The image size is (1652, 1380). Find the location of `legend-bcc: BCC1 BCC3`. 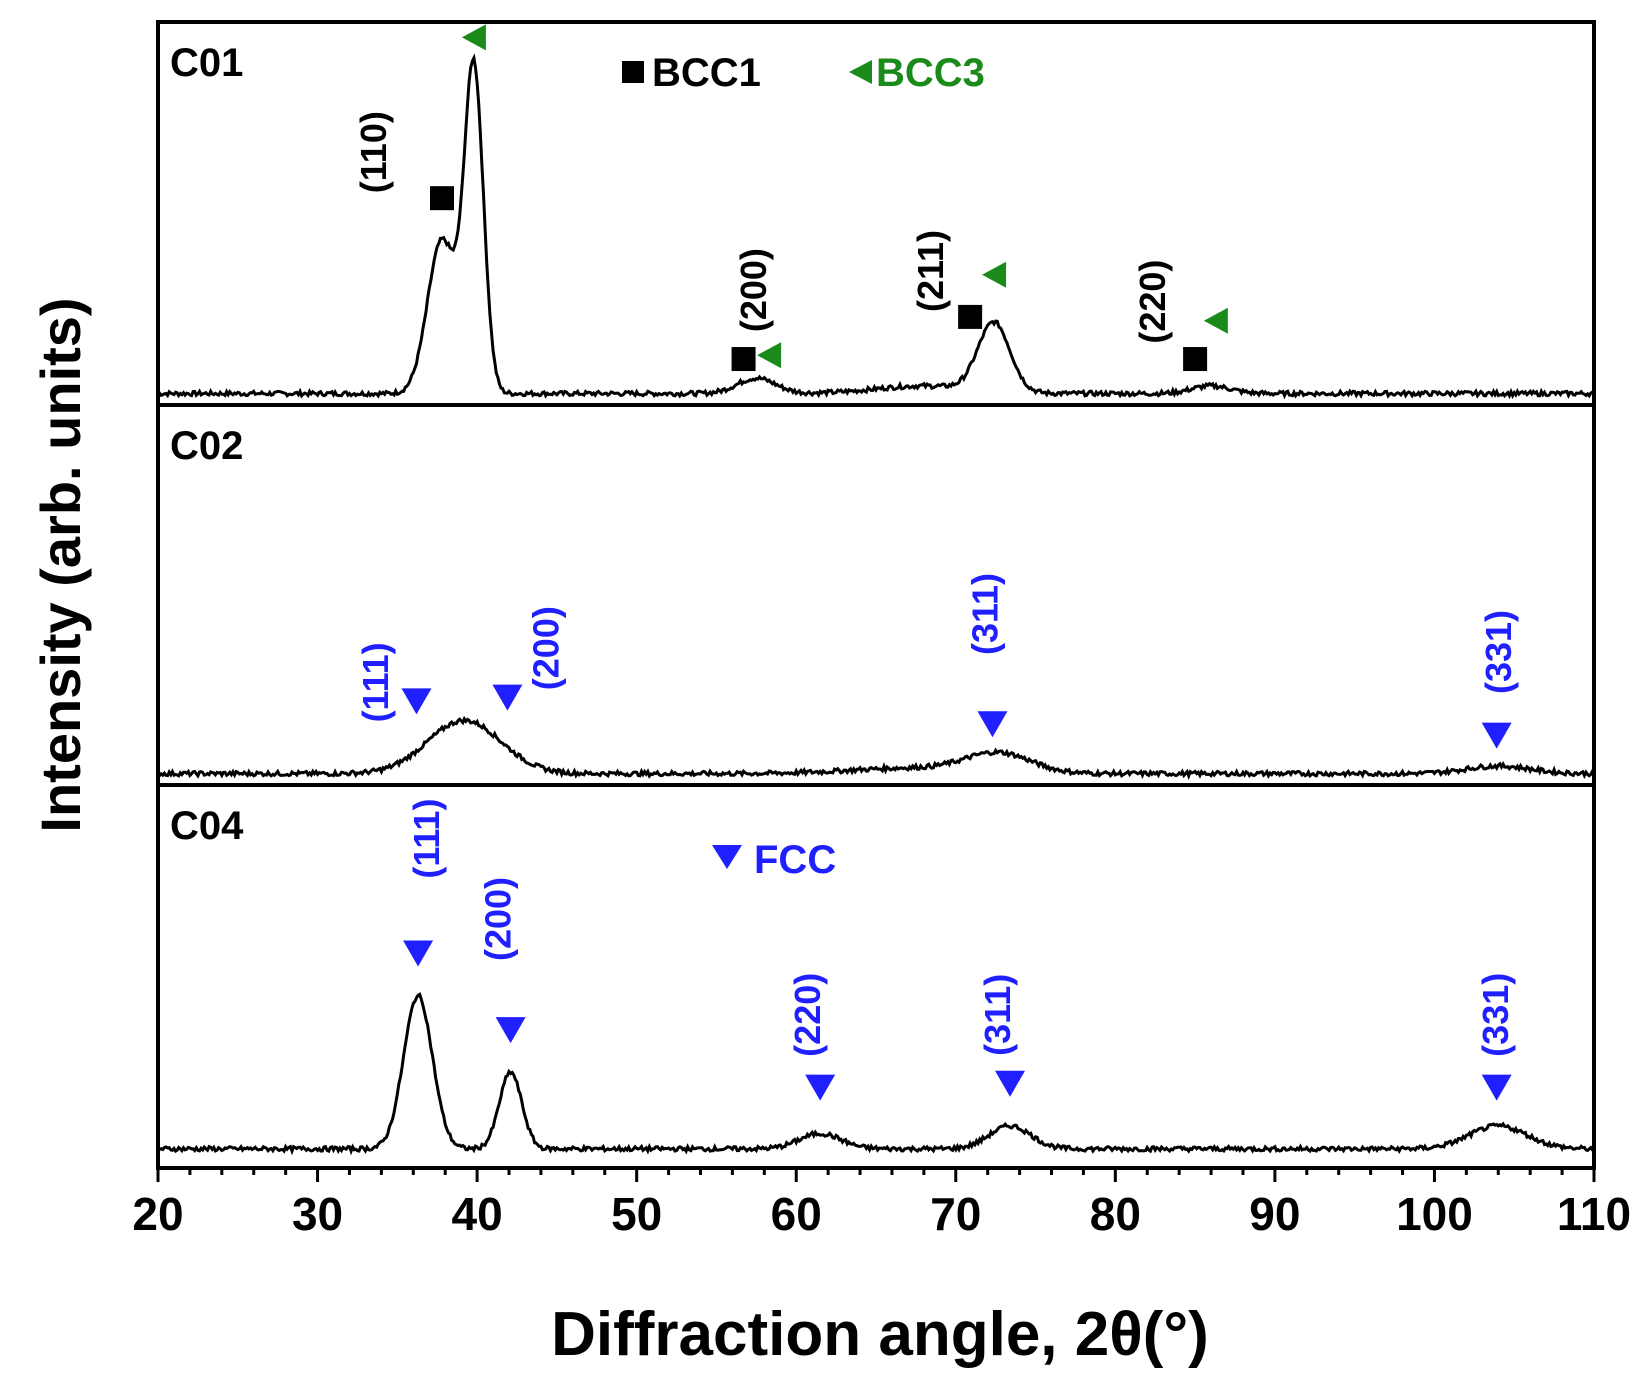

legend-bcc: BCC1 BCC3 is located at coordinates (803, 73).